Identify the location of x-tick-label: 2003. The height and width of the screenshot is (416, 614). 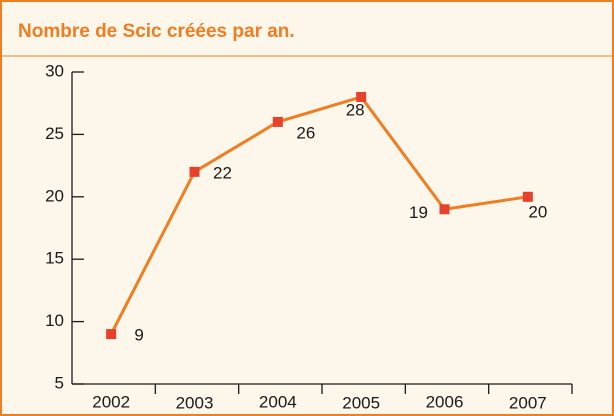
(195, 402).